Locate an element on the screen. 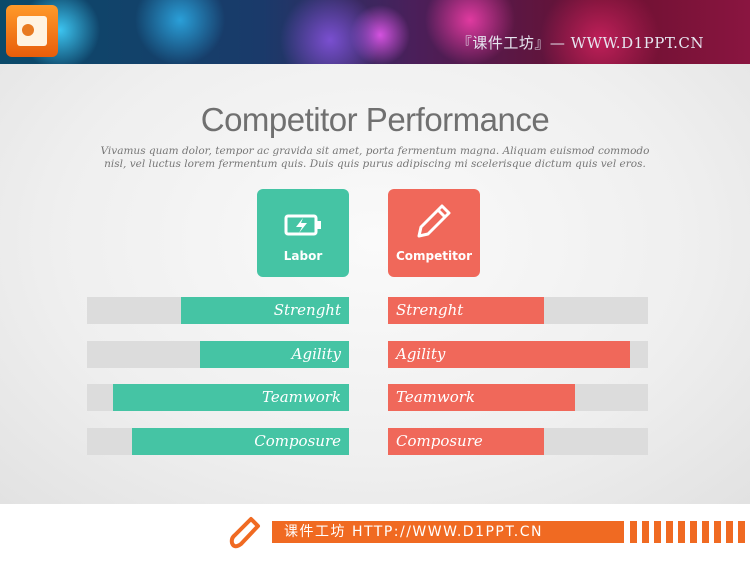 This screenshot has width=750, height=563. labor-label: Labor is located at coordinates (303, 256).